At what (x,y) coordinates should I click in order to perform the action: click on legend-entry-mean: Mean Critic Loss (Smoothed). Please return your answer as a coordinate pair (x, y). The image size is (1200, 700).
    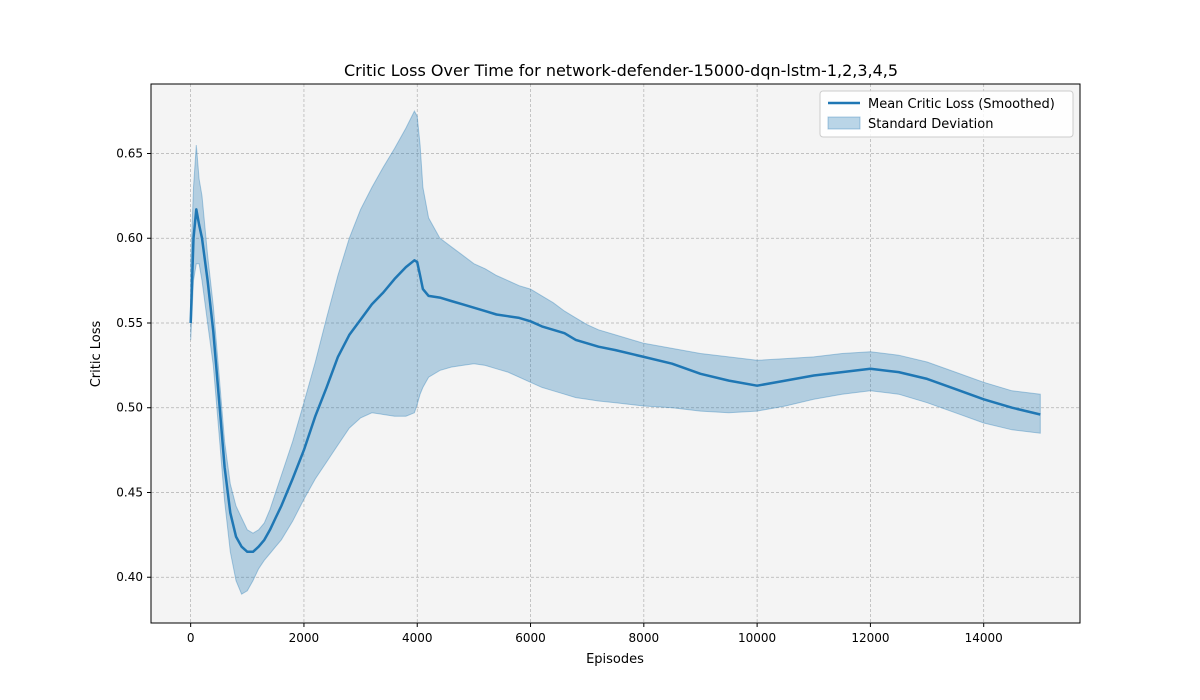
    Looking at the image, I should click on (961, 104).